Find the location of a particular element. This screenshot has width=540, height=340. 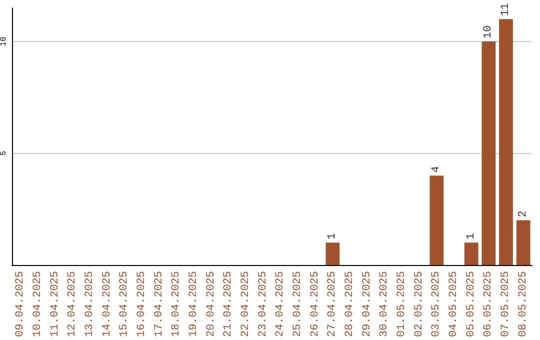

data-label: 2 is located at coordinates (523, 214).